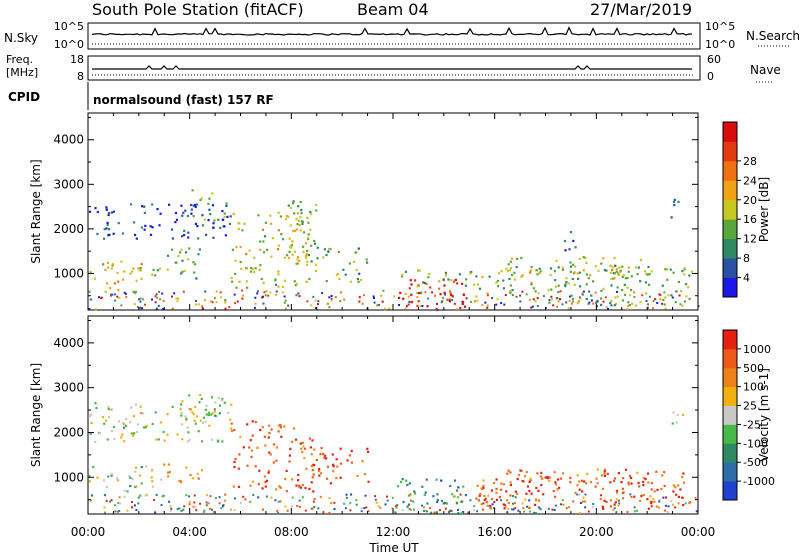 This screenshot has height=554, width=800. Describe the element at coordinates (68, 184) in the screenshot. I see `power-ytick-label: 3000` at that location.